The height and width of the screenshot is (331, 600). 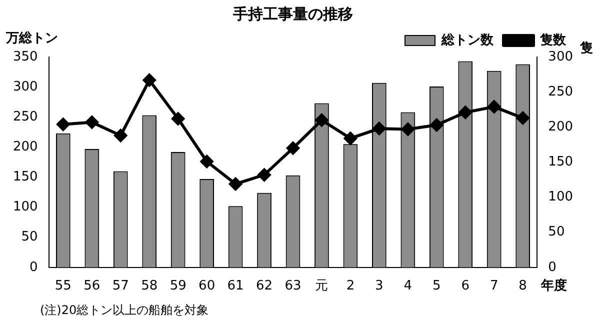 What do you see at coordinates (465, 286) in the screenshot?
I see `x-tick-label: 6` at bounding box center [465, 286].